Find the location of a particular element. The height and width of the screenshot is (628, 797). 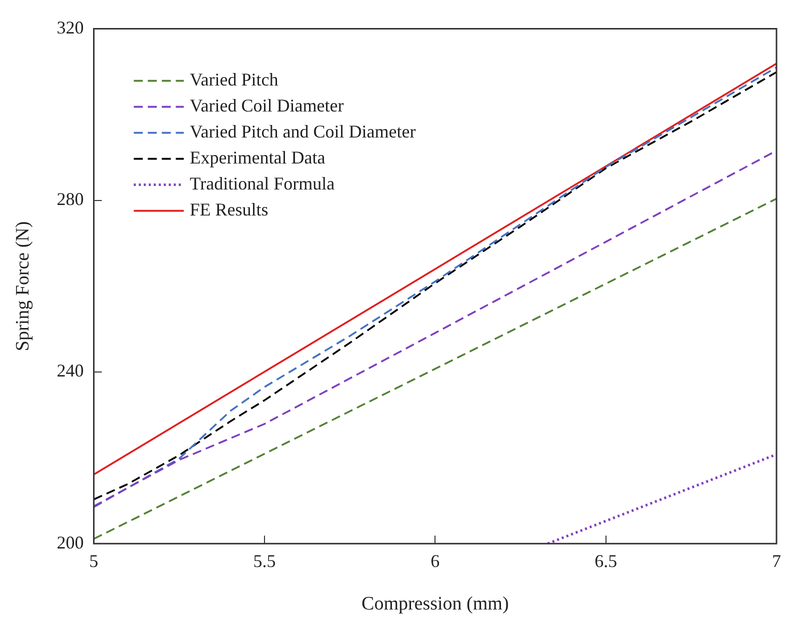

x-tick-label: 5.5 is located at coordinates (264, 561).